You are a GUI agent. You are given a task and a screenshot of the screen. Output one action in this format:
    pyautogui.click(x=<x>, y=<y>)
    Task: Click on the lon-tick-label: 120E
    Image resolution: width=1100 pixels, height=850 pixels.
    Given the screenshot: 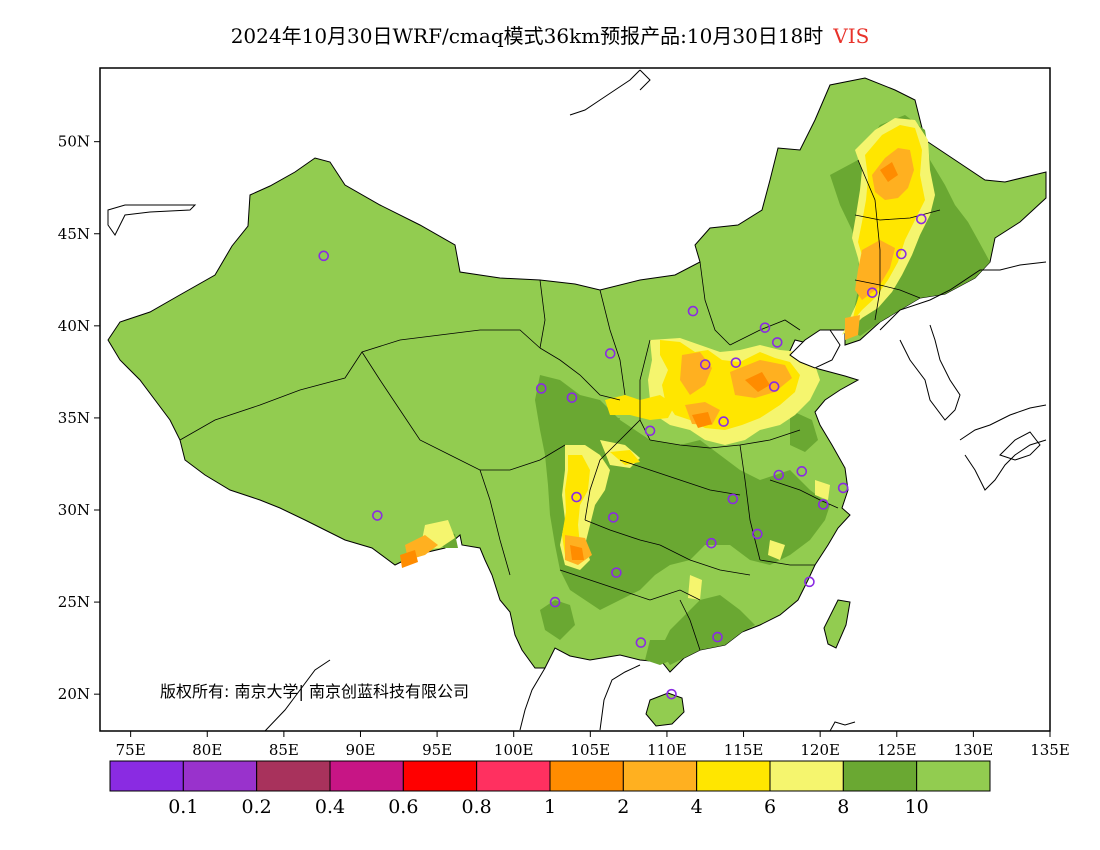 What is the action you would take?
    pyautogui.click(x=820, y=750)
    